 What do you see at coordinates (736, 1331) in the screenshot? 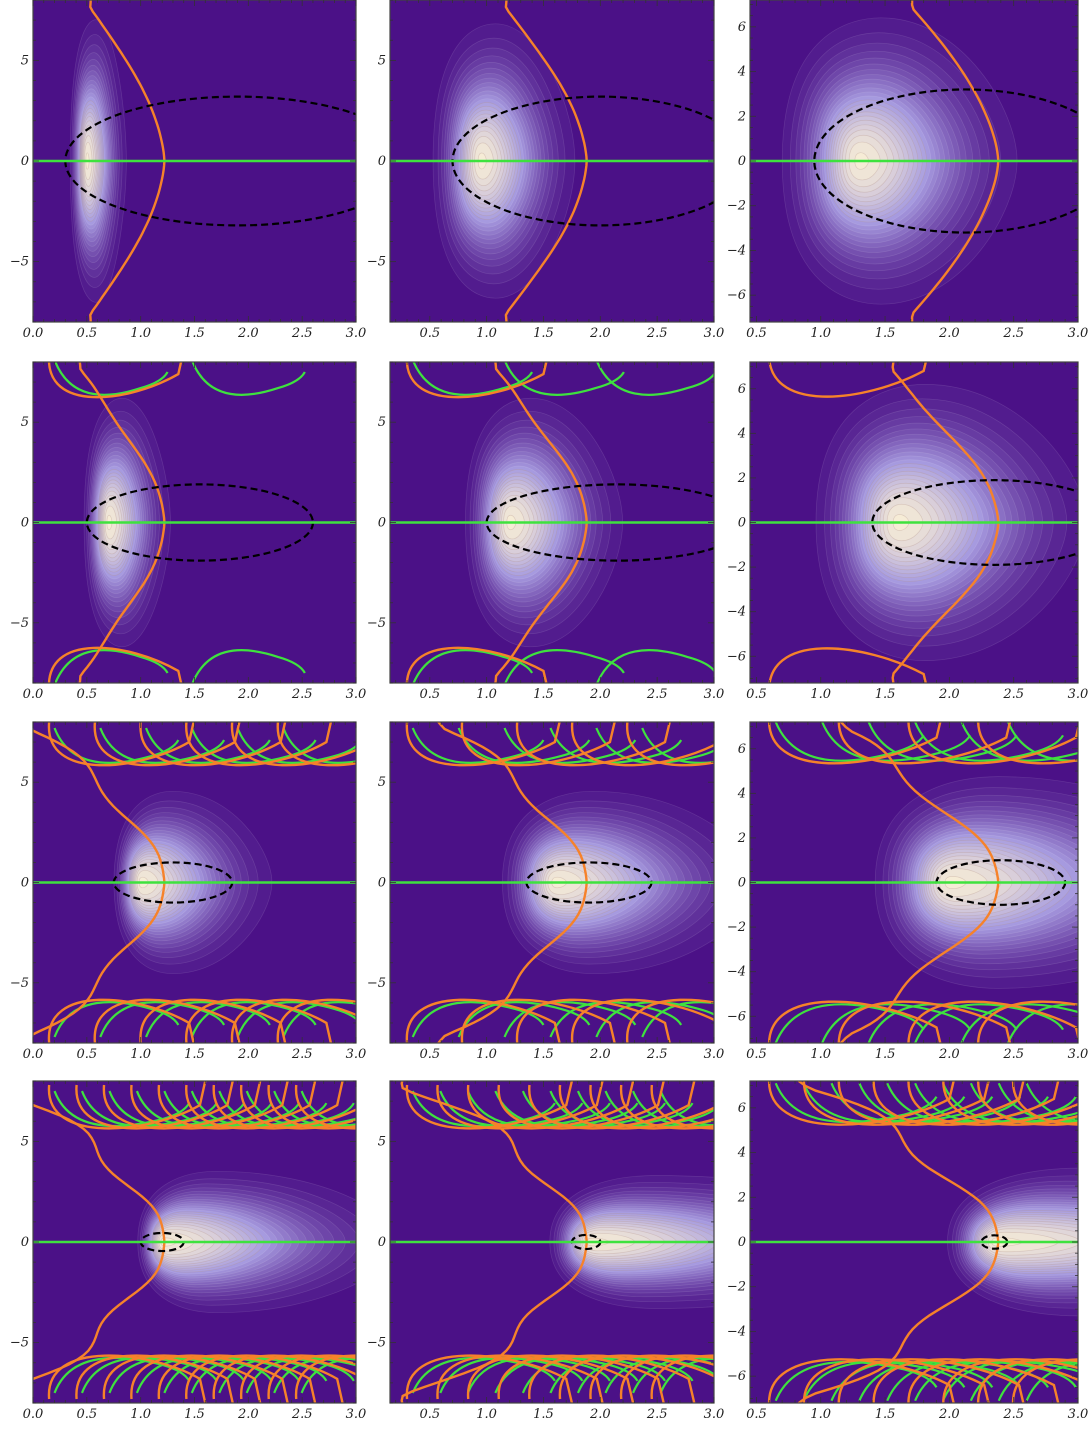
I see `y-tick-label: −4` at bounding box center [736, 1331].